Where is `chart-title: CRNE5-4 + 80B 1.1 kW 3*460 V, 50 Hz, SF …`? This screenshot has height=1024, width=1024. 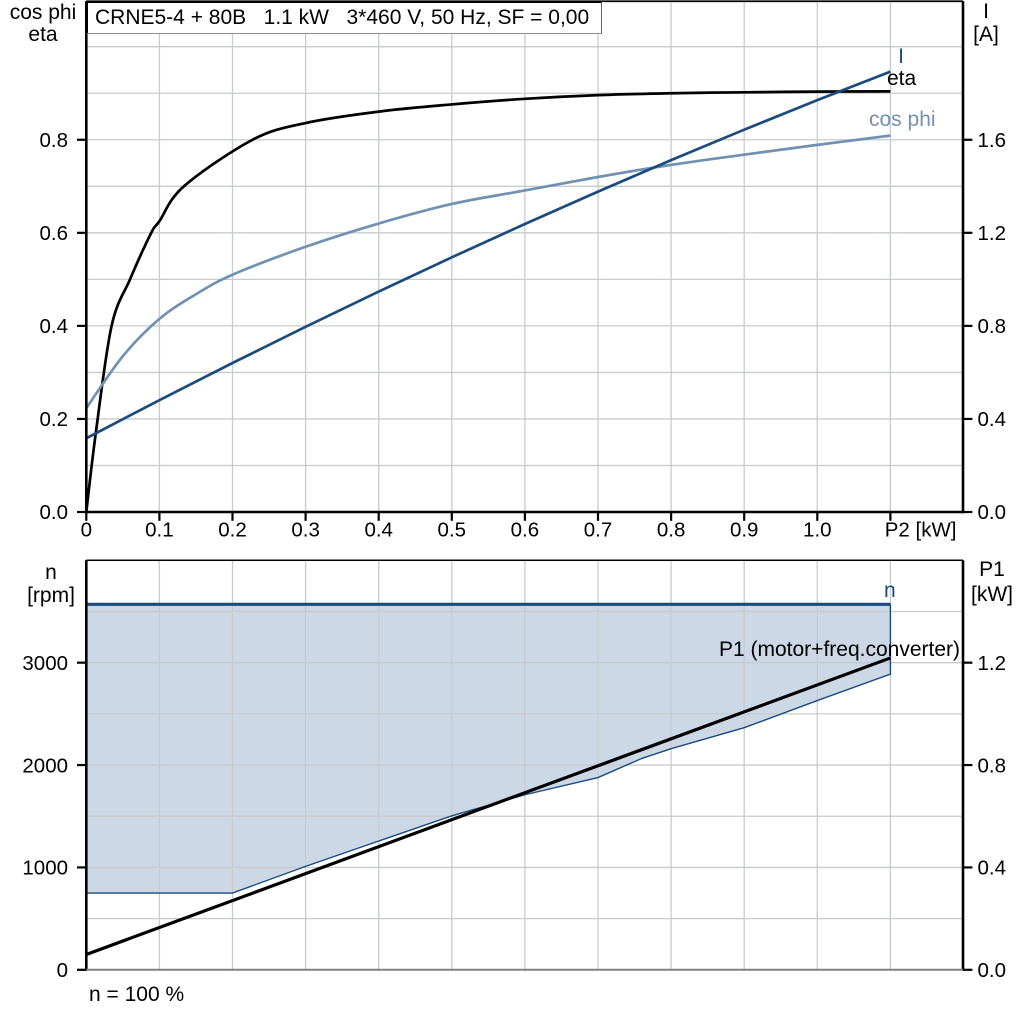 chart-title: CRNE5-4 + 80B 1.1 kW 3*460 V, 50 Hz, SF … is located at coordinates (342, 17).